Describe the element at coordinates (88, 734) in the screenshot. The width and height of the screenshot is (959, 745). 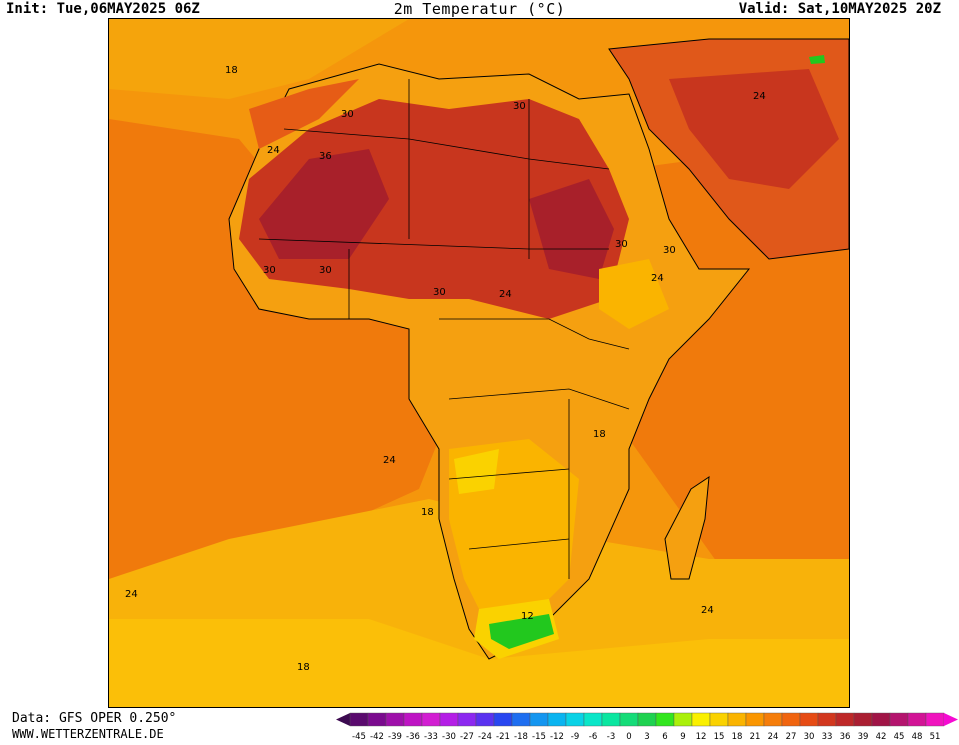
I see `site-url: WWW.WETTERZENTRALE.DE` at that location.